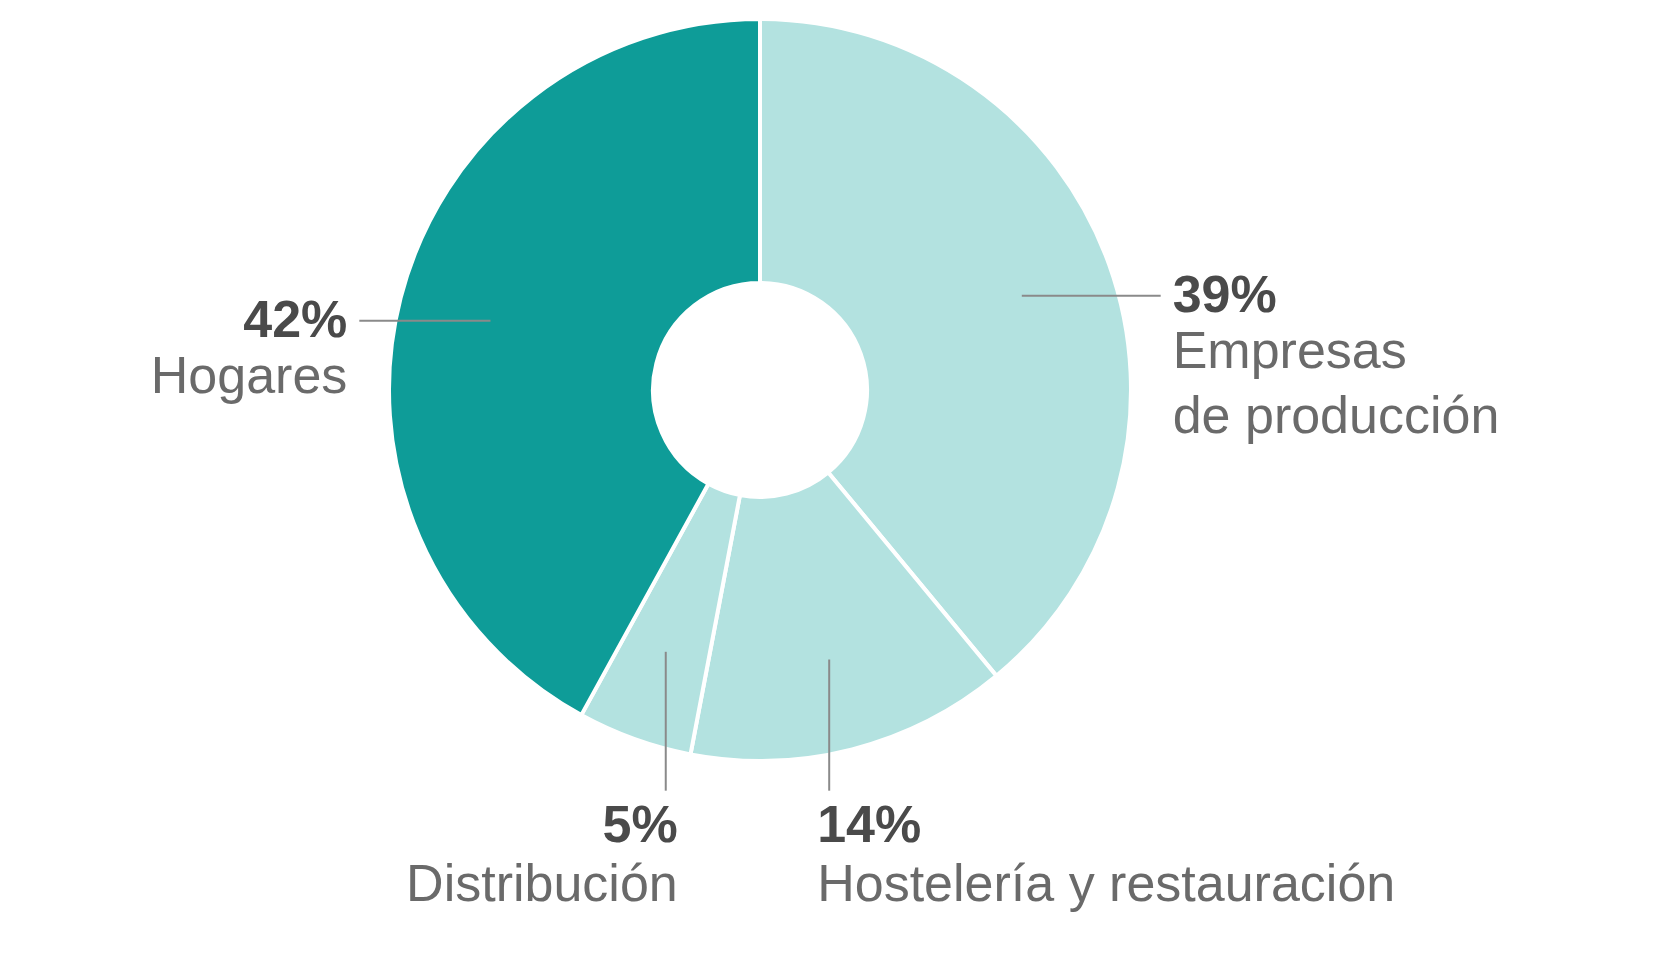 This screenshot has height=976, width=1673. I want to click on slice-label: Empresas de producción, so click(1336, 382).